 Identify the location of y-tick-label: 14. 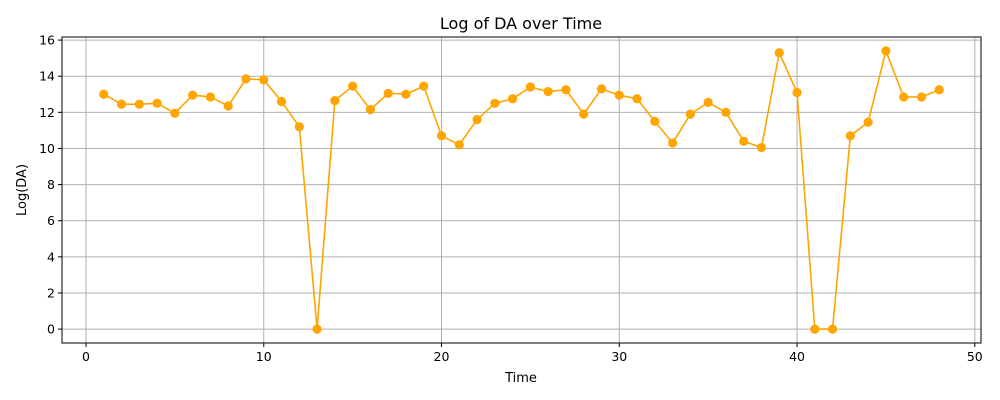
(47, 76).